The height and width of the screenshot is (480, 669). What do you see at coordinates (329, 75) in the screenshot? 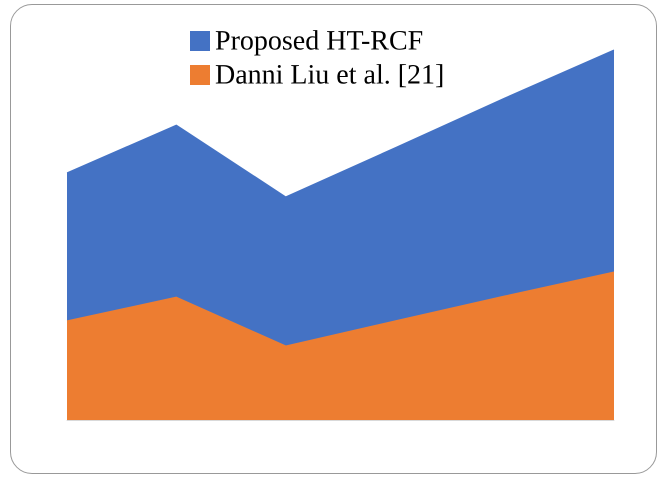
I see `legend-label: Danni Liu et al. [21]` at bounding box center [329, 75].